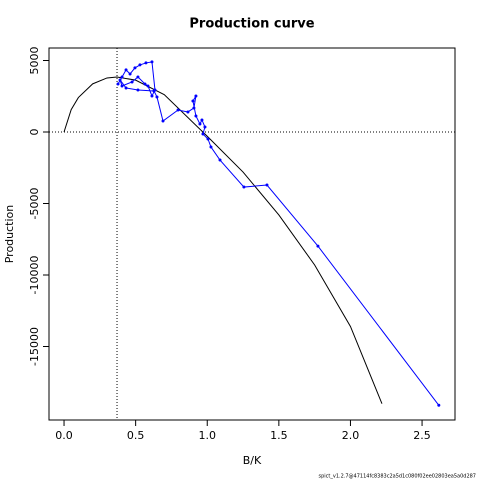  I want to click on x-tick-label: 0.0, so click(64, 435).